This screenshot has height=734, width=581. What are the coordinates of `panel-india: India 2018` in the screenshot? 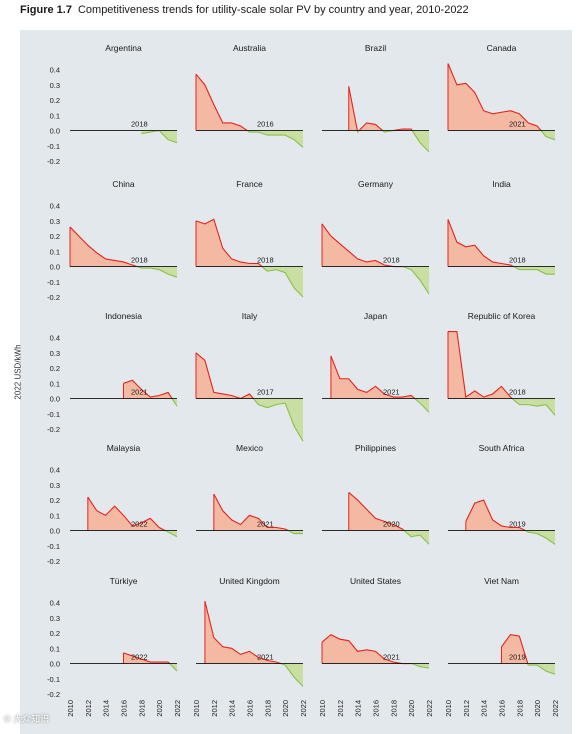 It's located at (501, 227).